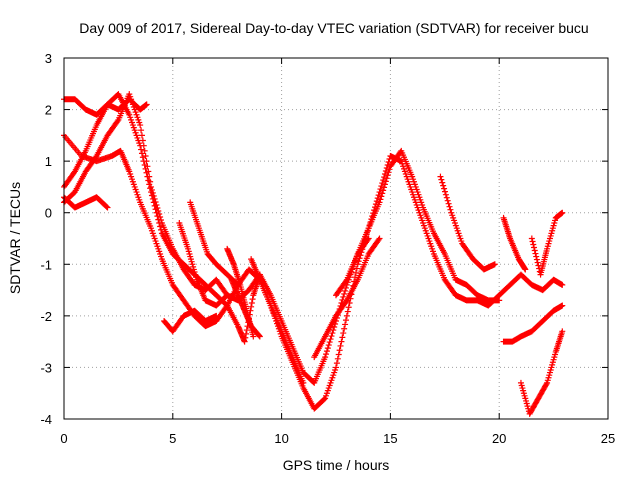 The height and width of the screenshot is (480, 640). Describe the element at coordinates (336, 465) in the screenshot. I see `x-axis-label: GPS time / hours` at that location.